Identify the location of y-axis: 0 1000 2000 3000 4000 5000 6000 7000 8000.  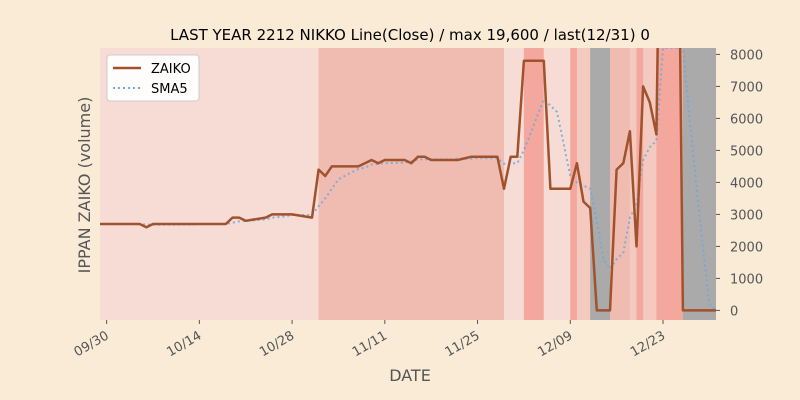
(739, 183).